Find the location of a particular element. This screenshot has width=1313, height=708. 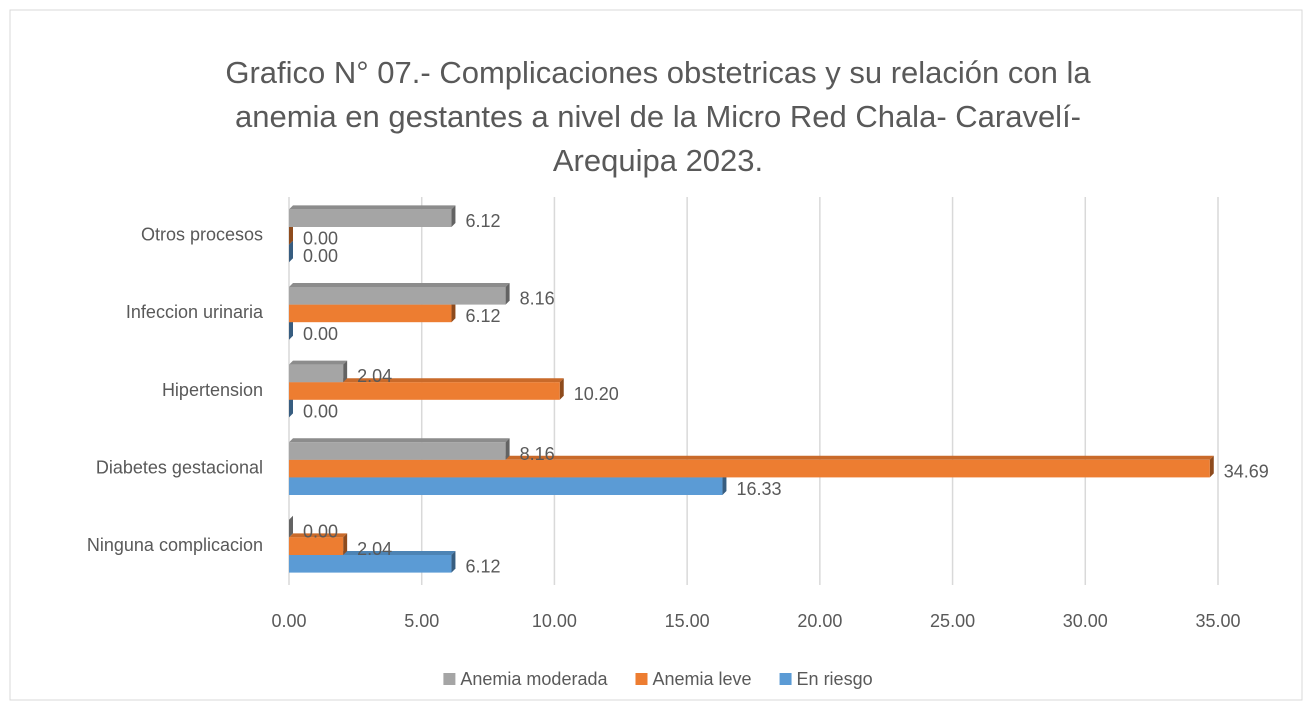

x-tick-label: 25.00 is located at coordinates (952, 621).